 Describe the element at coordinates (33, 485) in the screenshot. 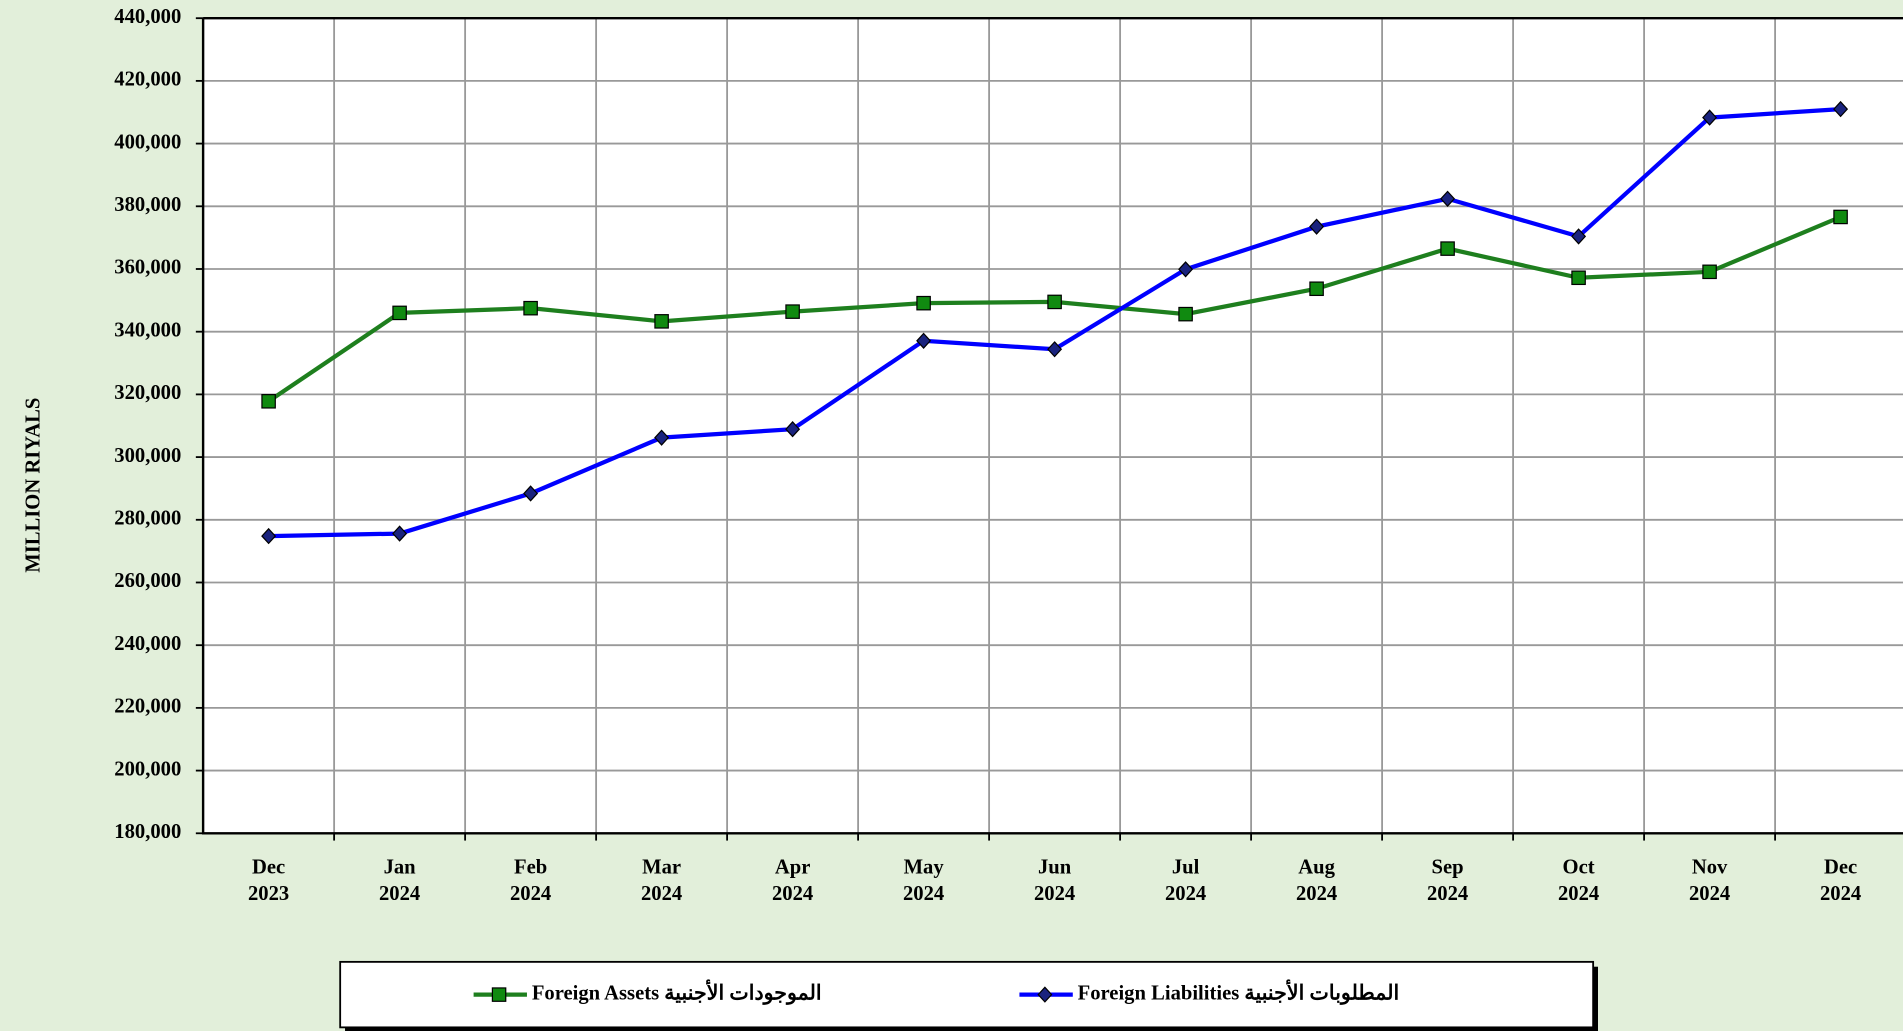

I see `y-axis-label: MILLION RIYALS` at that location.